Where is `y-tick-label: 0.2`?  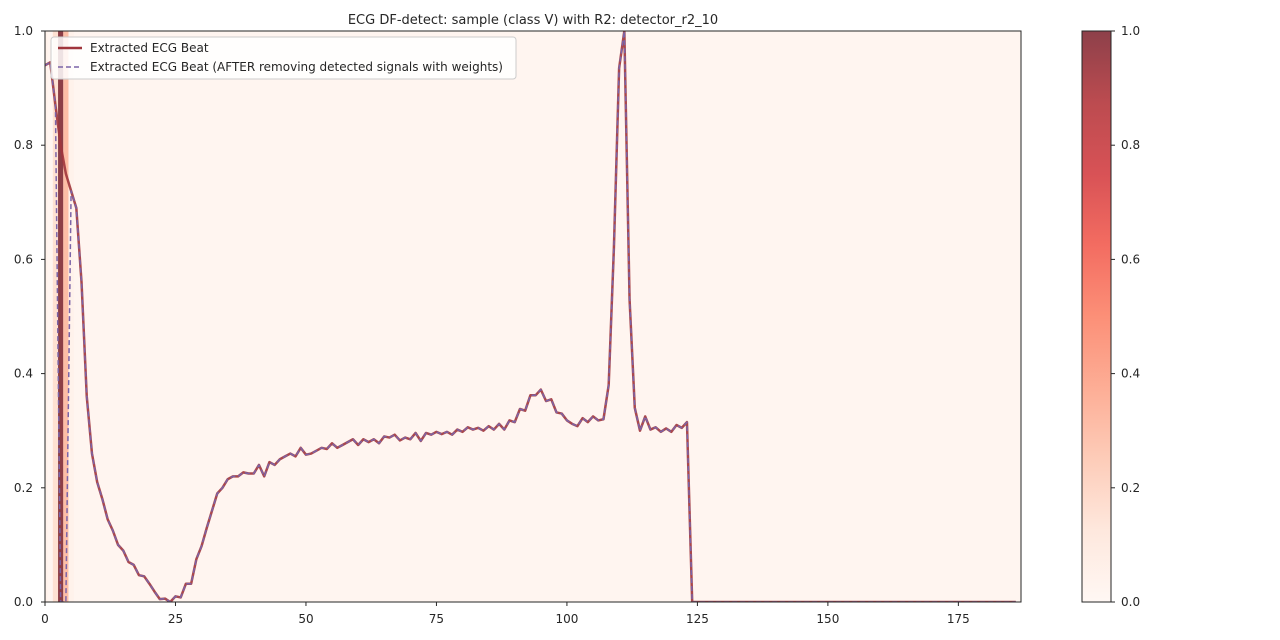
y-tick-label: 0.2 is located at coordinates (23, 488).